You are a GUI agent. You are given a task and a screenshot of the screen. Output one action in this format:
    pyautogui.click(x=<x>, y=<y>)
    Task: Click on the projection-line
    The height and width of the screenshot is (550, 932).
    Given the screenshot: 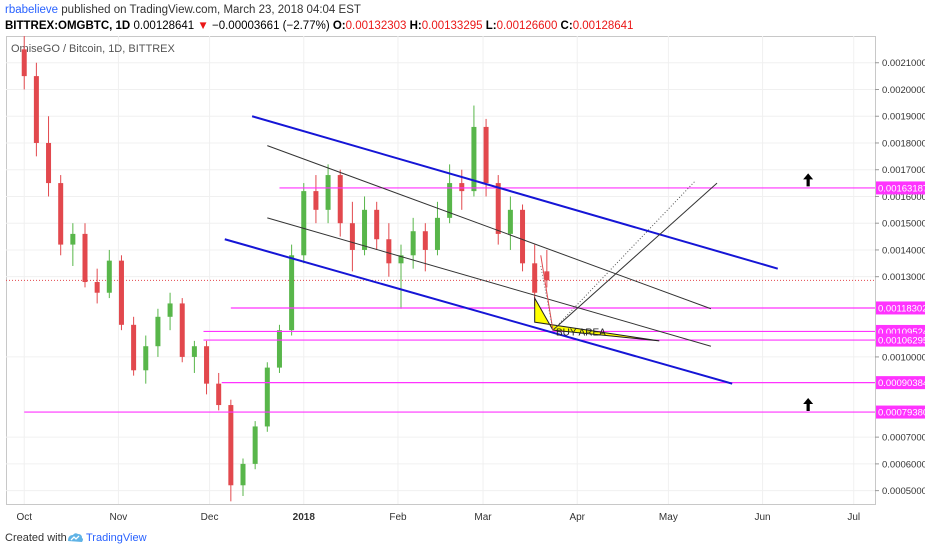 What is the action you would take?
    pyautogui.click(x=547, y=293)
    